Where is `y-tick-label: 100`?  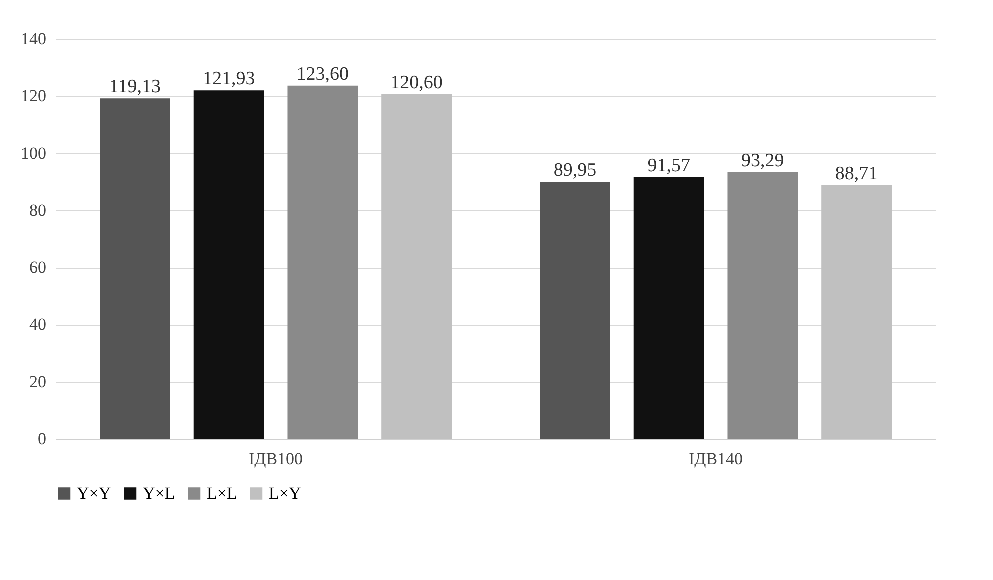 y-tick-label: 100 is located at coordinates (33, 153).